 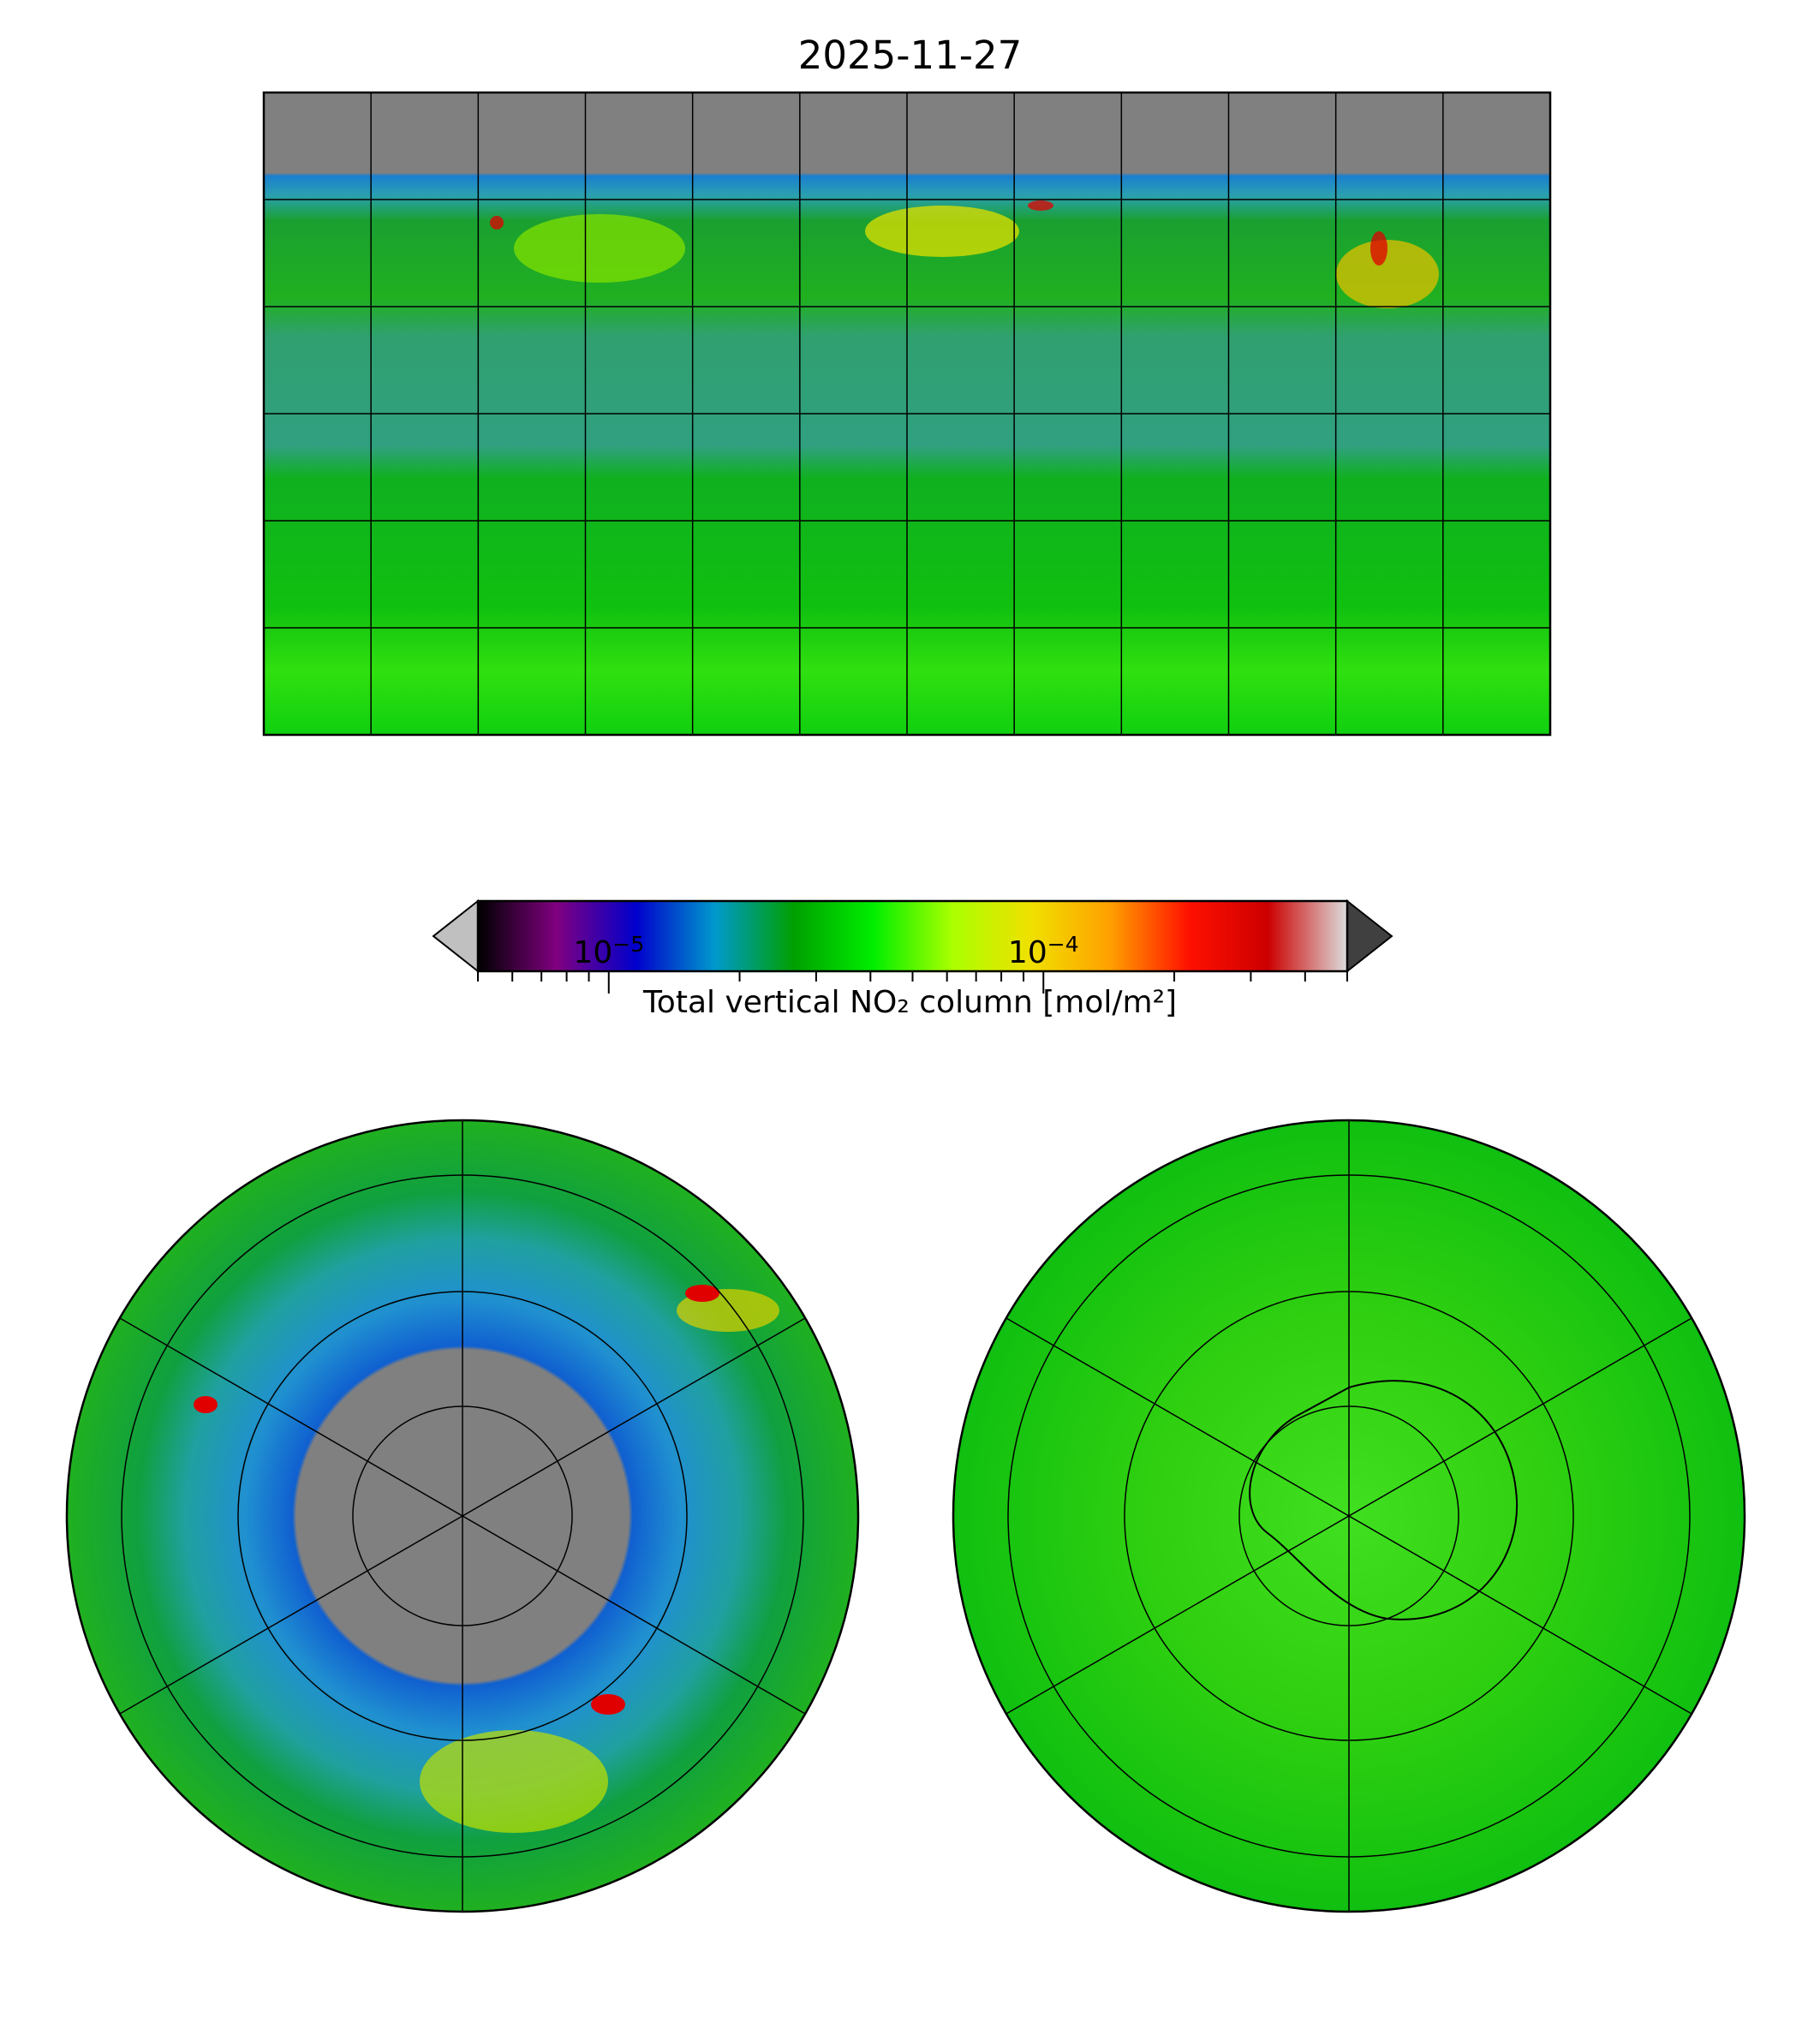 What do you see at coordinates (1043, 951) in the screenshot?
I see `colorbar-tick-label: 10⁻⁴` at bounding box center [1043, 951].